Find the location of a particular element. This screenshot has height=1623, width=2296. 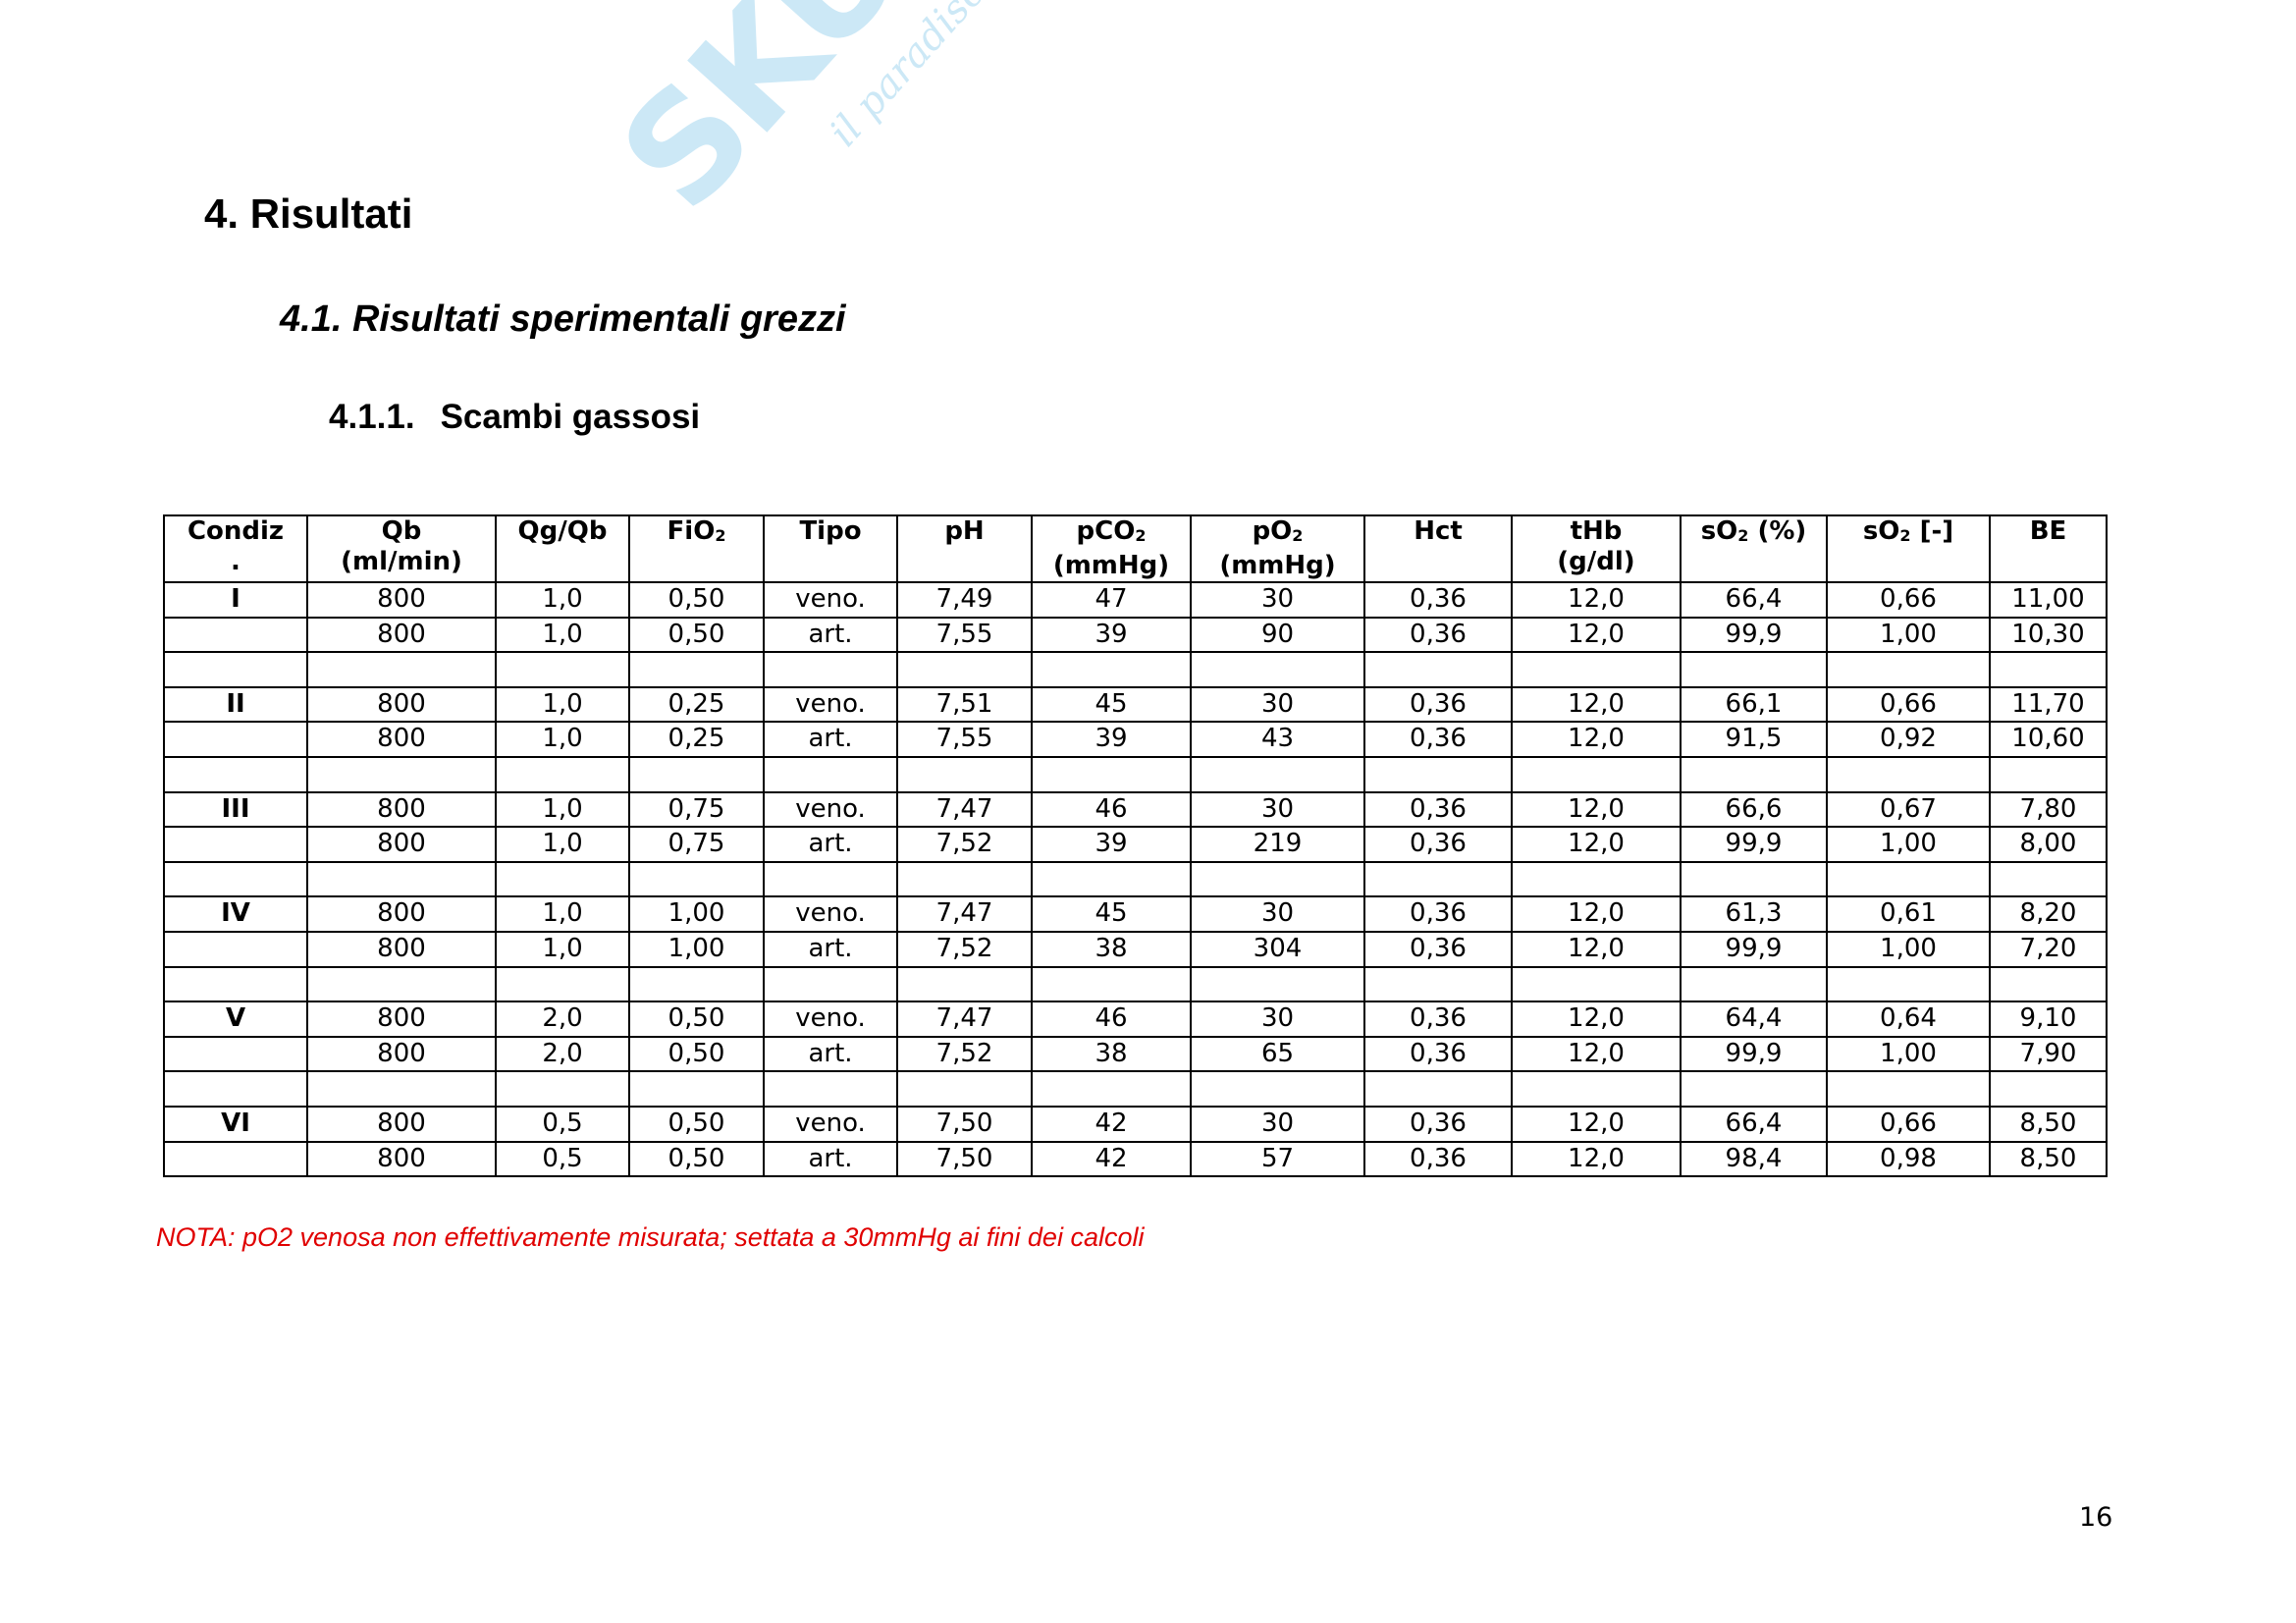

header-unit: (ml/min) is located at coordinates (401, 562).